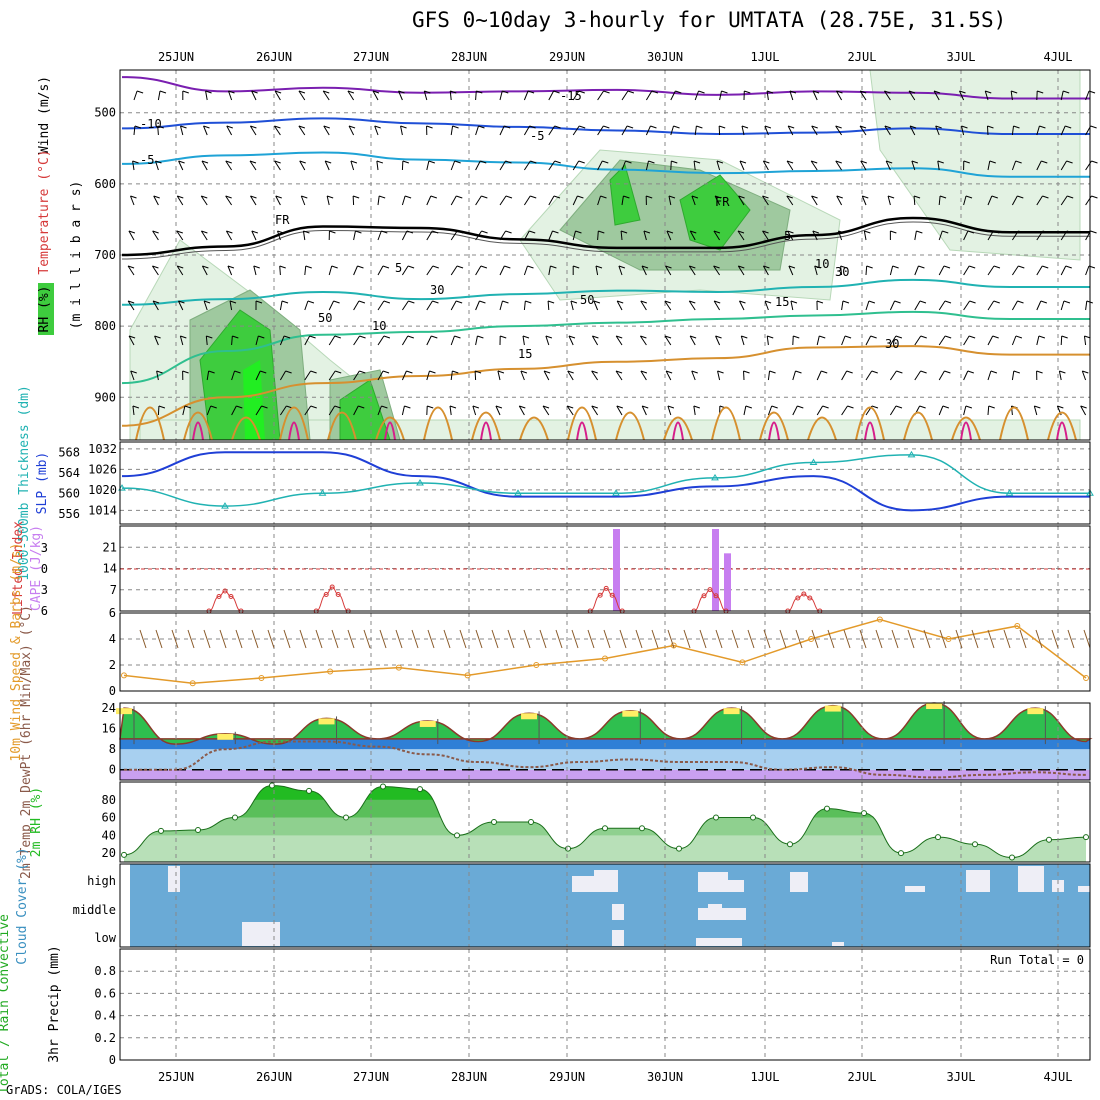  Describe the element at coordinates (727, 582) in the screenshot. I see `cape-bar` at that location.